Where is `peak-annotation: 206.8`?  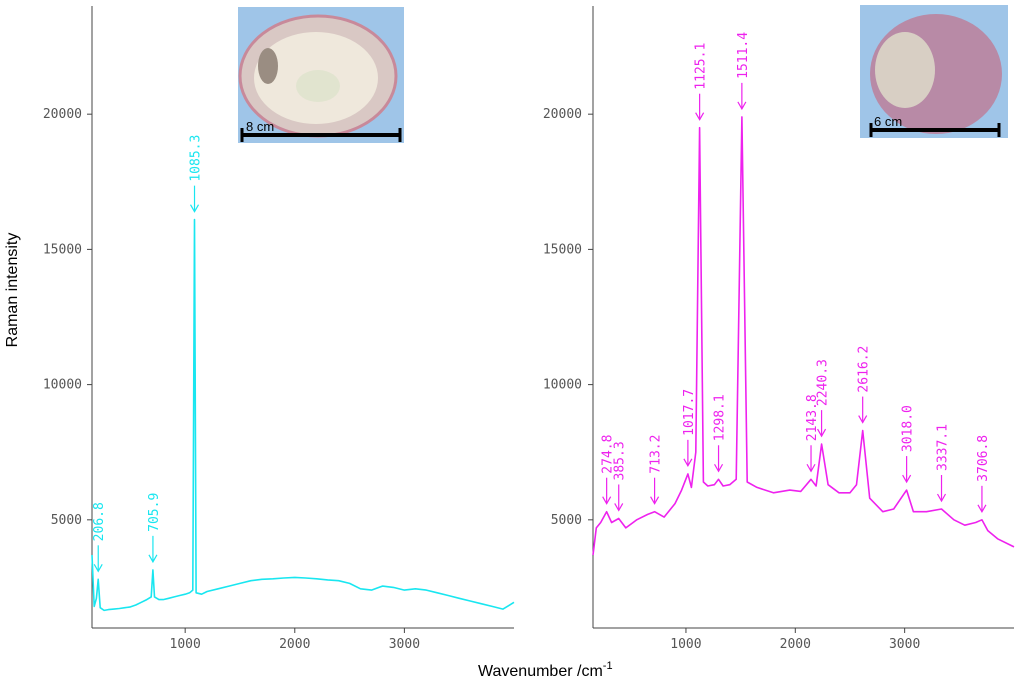
peak-annotation: 206.8 is located at coordinates (99, 537).